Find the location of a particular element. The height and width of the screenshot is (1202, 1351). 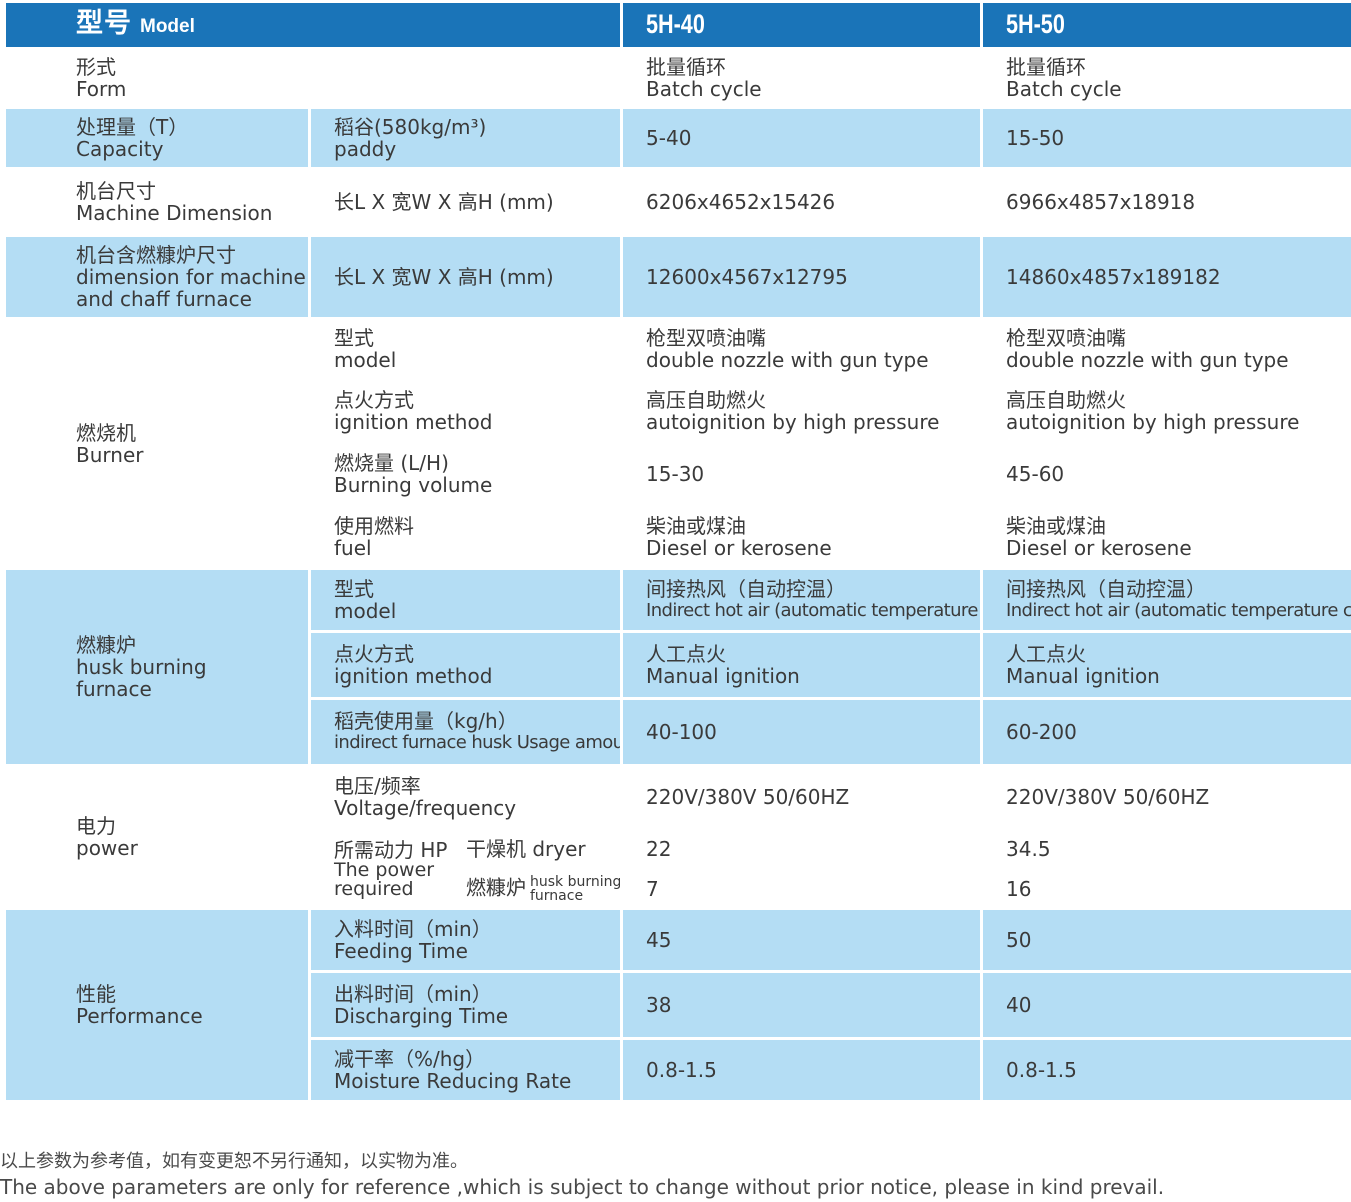

val-perf-feeding-5h50: 50 is located at coordinates (1019, 940).